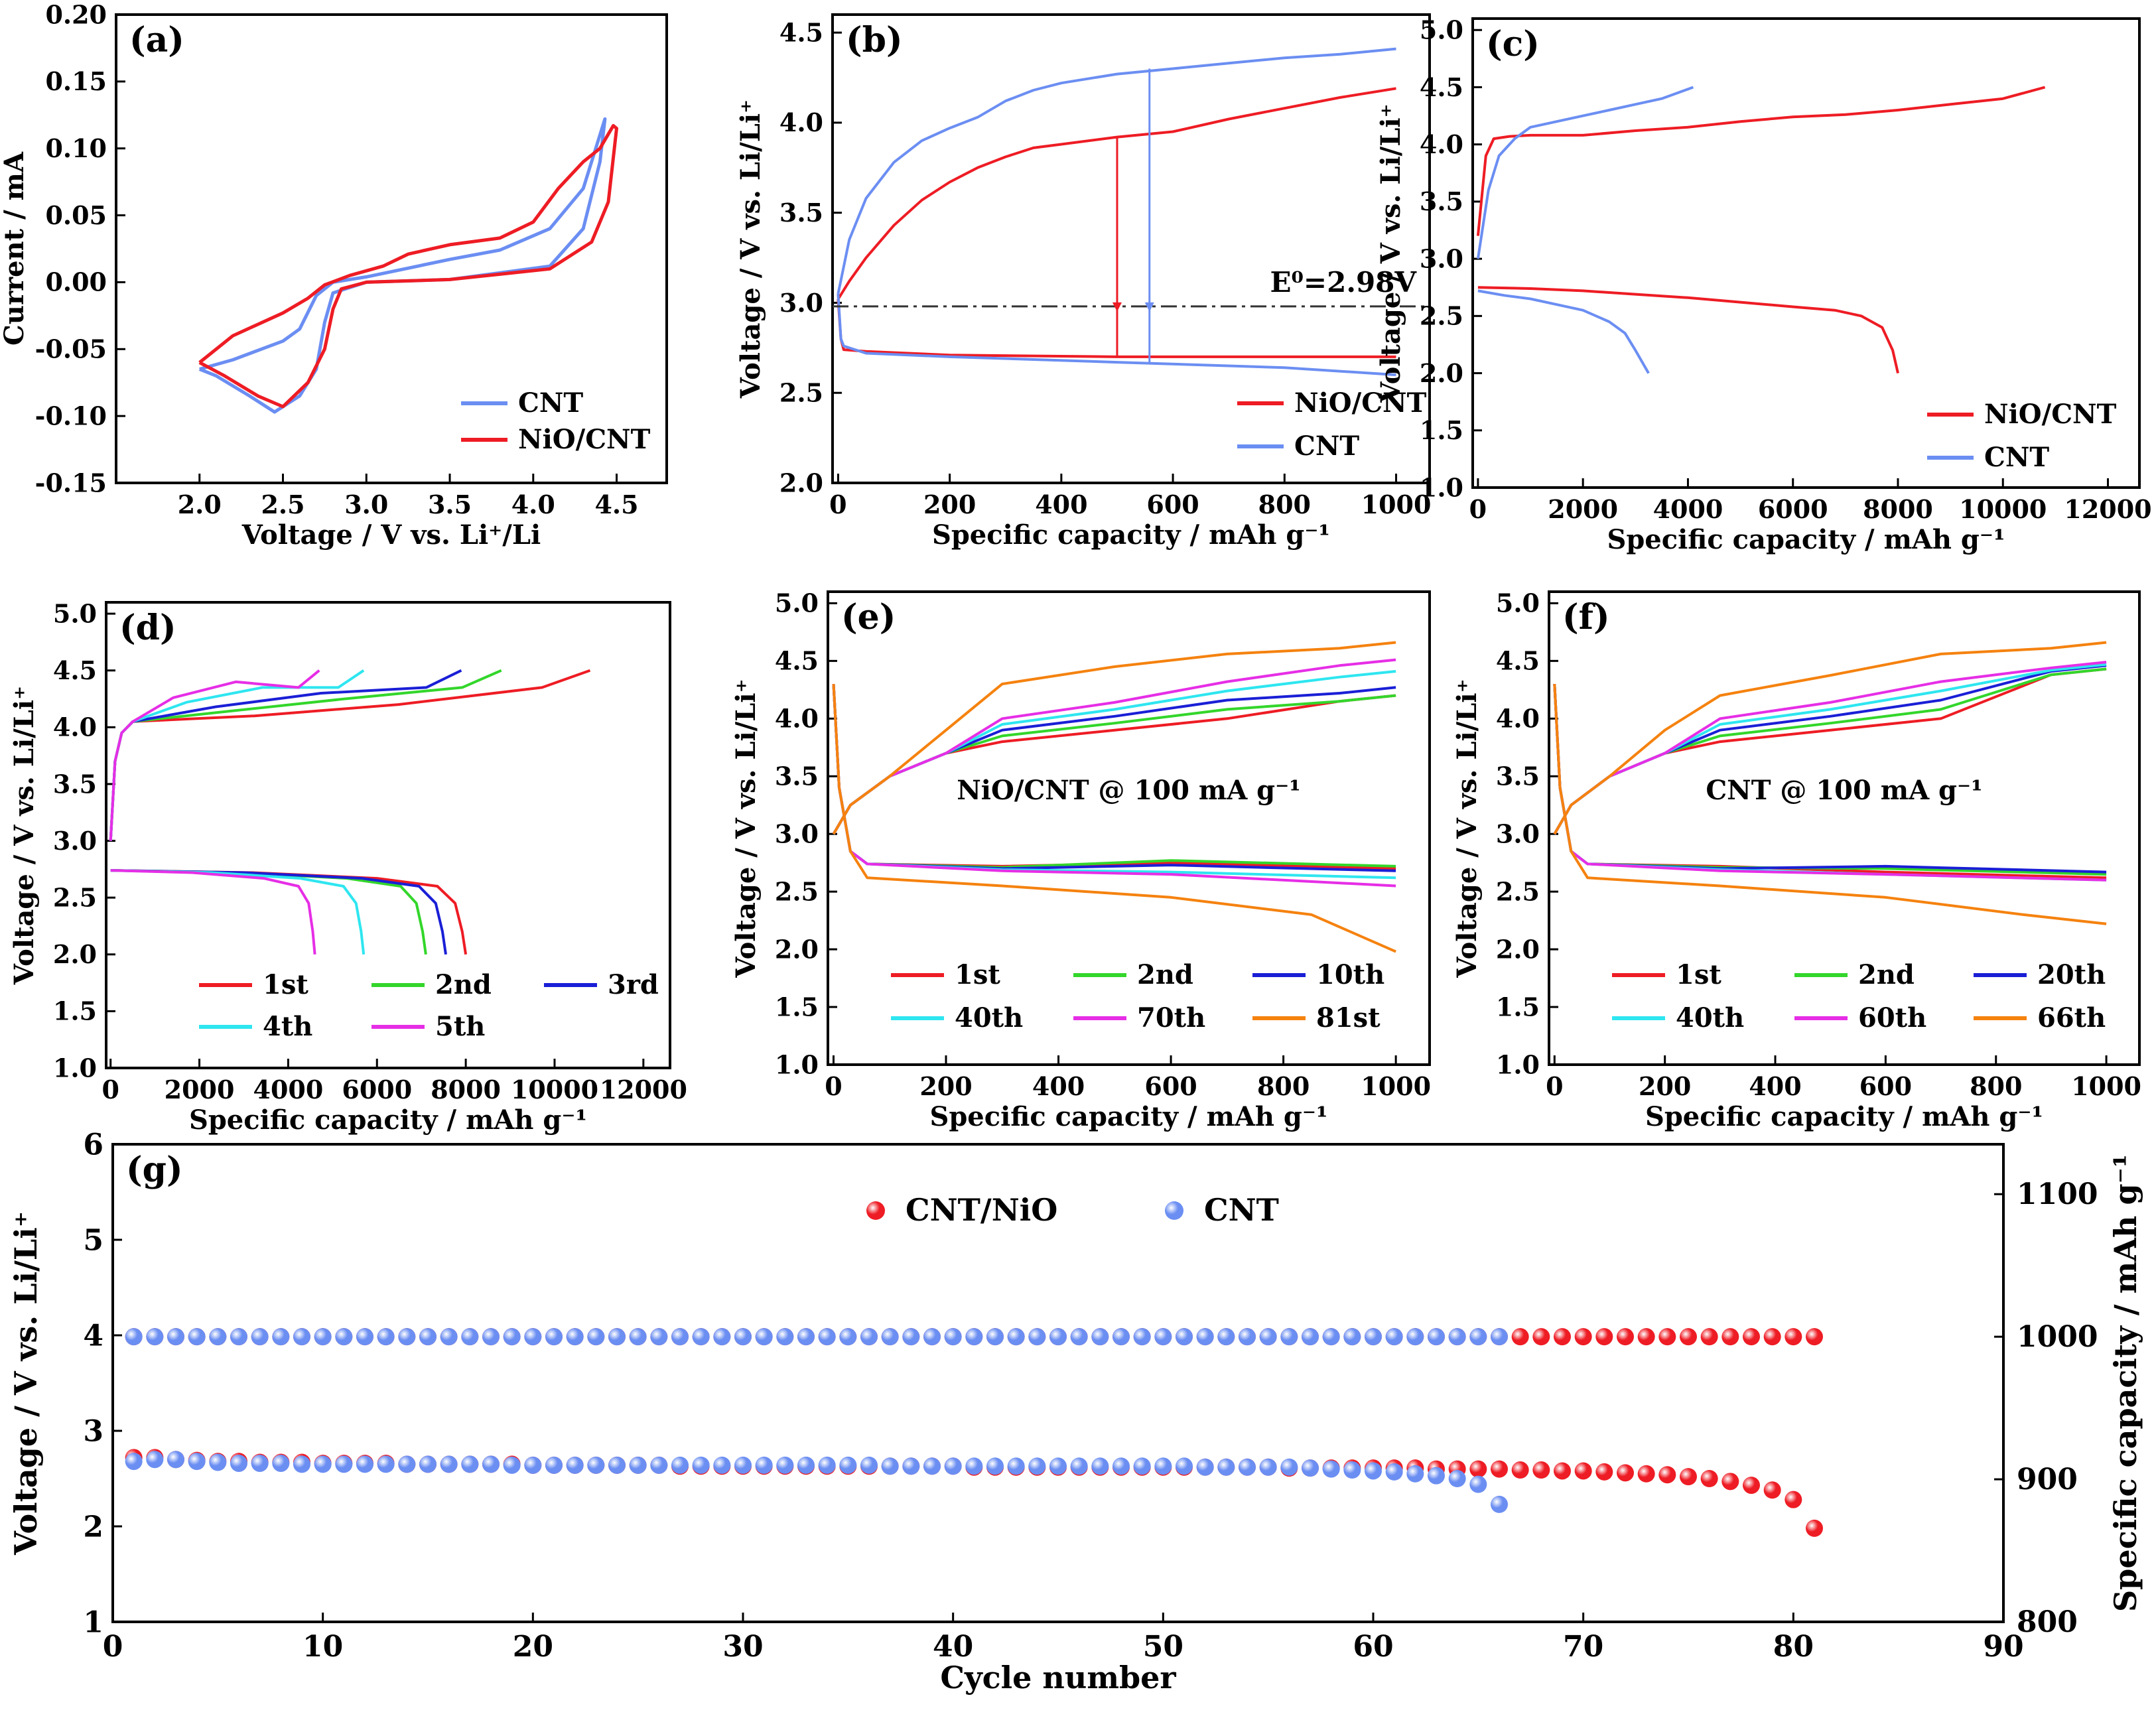 The width and height of the screenshot is (2156, 1728). What do you see at coordinates (1116, 193) in the screenshot?
I see `voltage-profile-nio-cnt` at bounding box center [1116, 193].